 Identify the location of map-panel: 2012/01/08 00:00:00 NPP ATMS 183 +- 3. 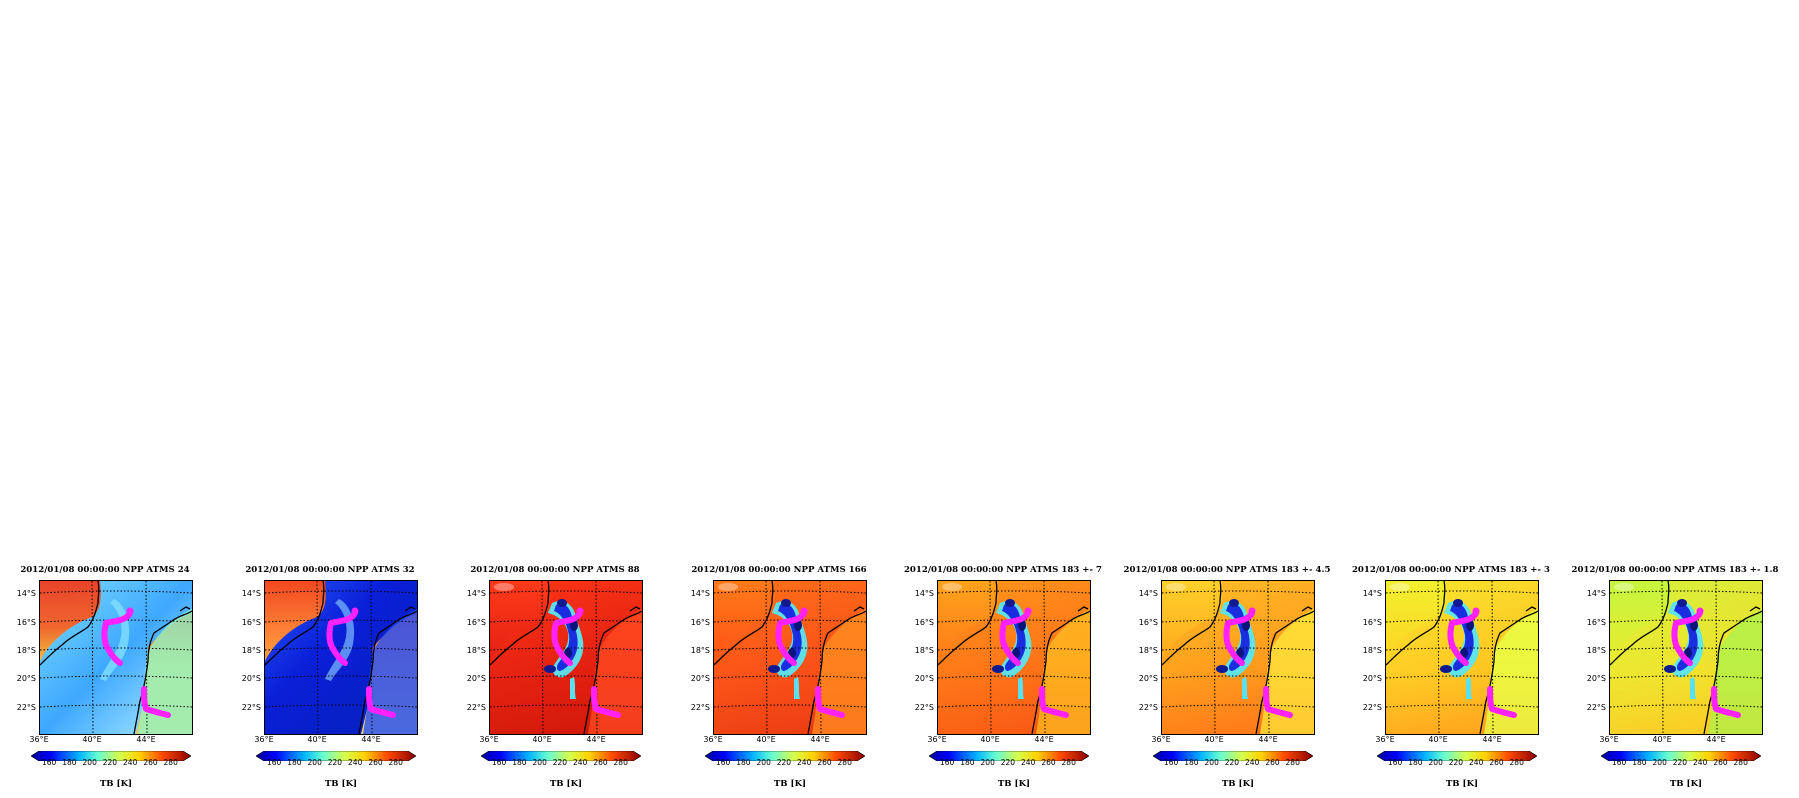
(1452, 680).